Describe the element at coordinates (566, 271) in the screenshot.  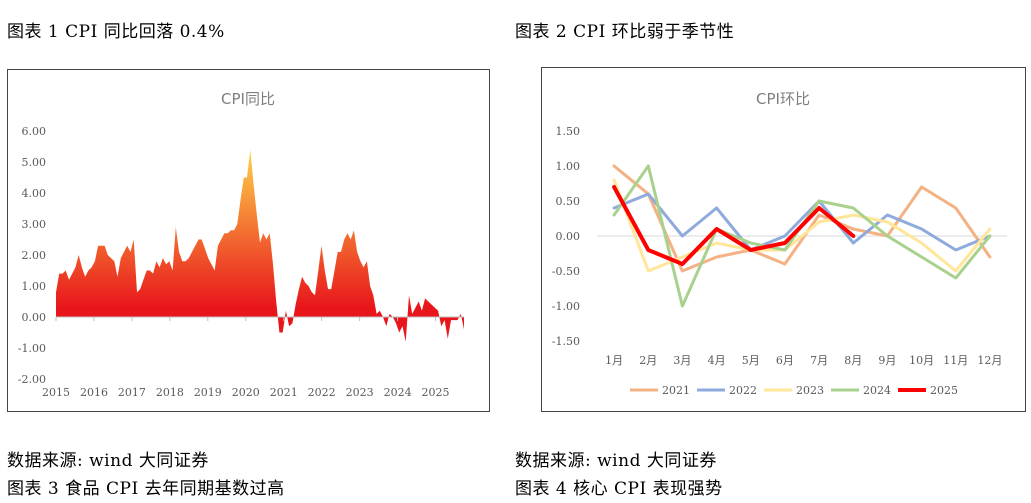
I see `chart2-y-tick-label: -0.50` at that location.